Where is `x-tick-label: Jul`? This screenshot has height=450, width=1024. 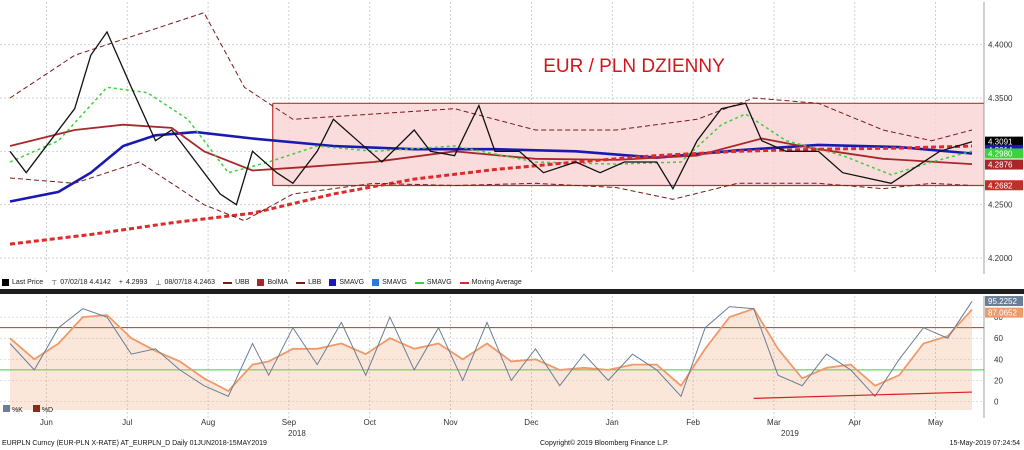 x-tick-label: Jul is located at coordinates (127, 422).